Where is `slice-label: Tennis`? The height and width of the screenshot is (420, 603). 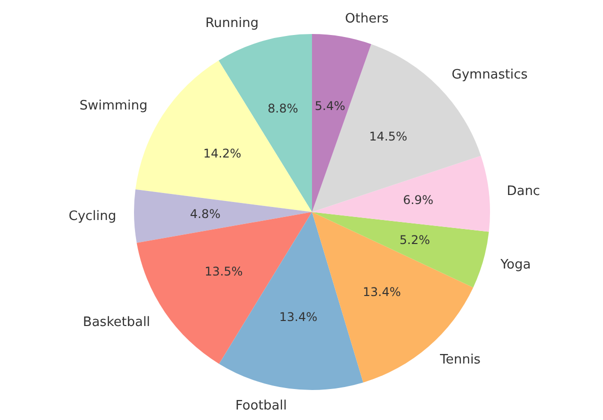
slice-label: Tennis is located at coordinates (459, 360).